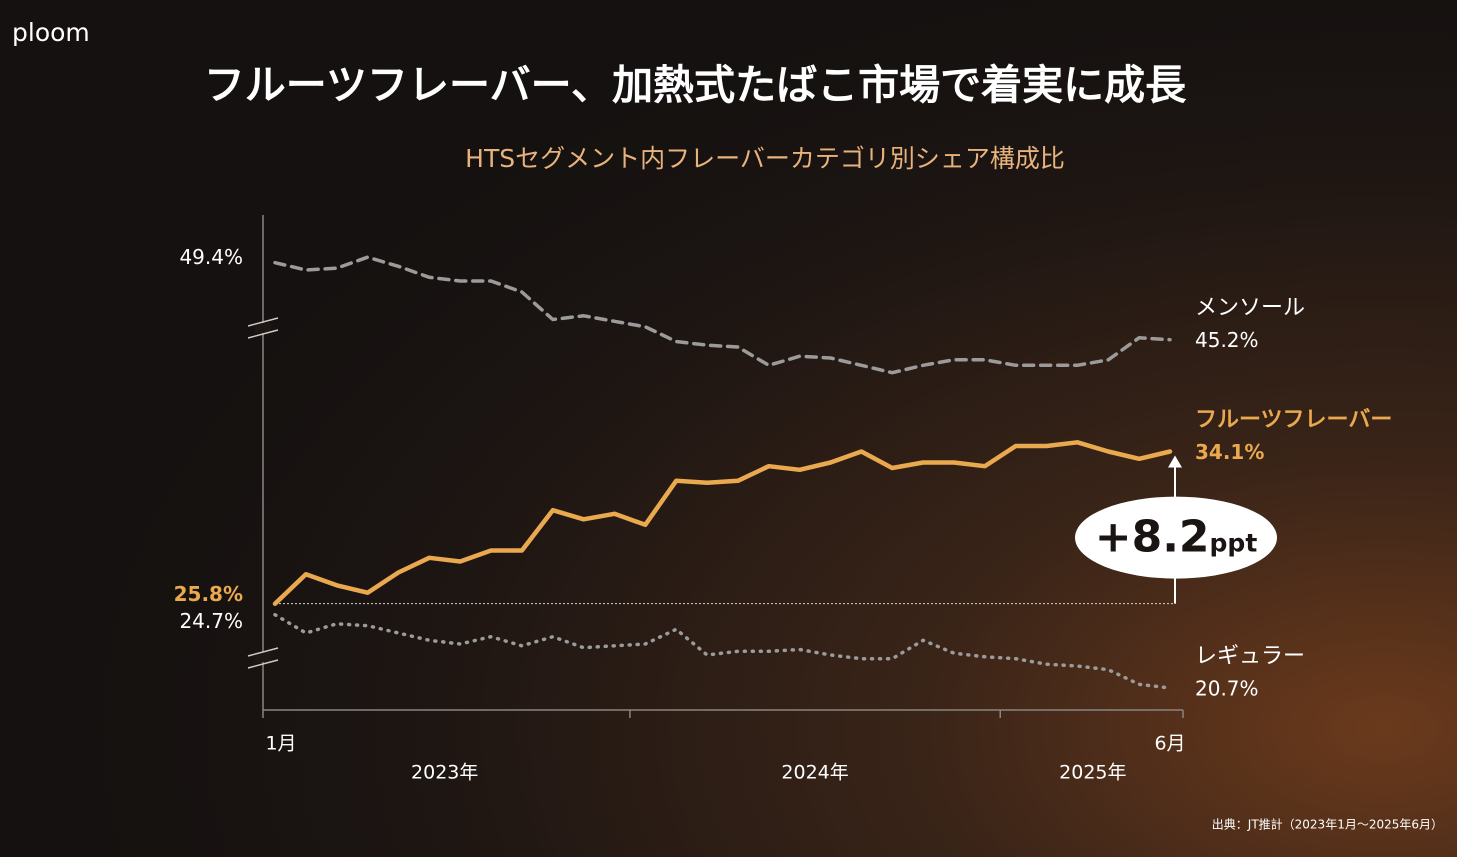 The height and width of the screenshot is (857, 1457). Describe the element at coordinates (814, 773) in the screenshot. I see `x-group-label: 2024年` at that location.